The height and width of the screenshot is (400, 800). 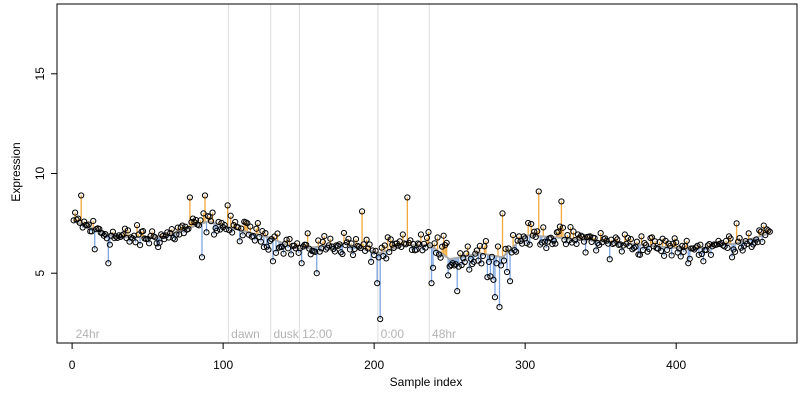 I want to click on y-tick-label: 5, so click(x=40, y=273).